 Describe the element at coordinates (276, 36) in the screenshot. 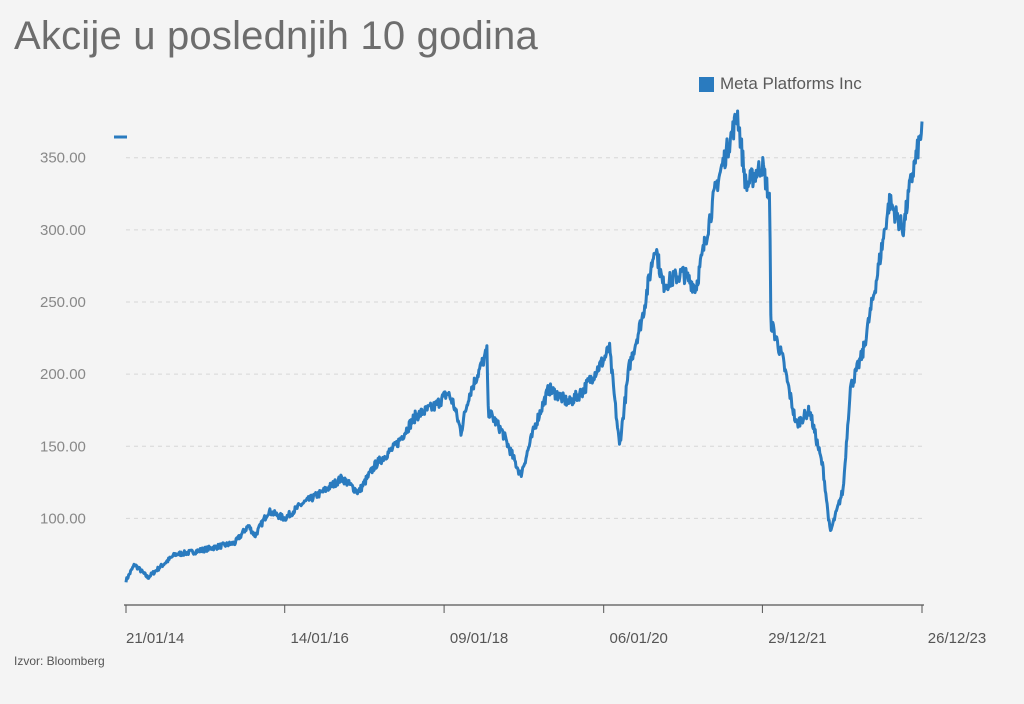

I see `page-title: Akcije u poslednjih 10 godina` at that location.